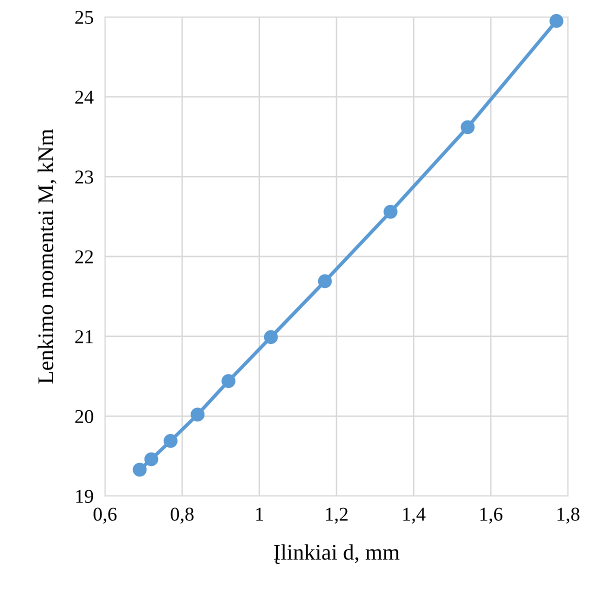 Image resolution: width=597 pixels, height=589 pixels. Describe the element at coordinates (414, 516) in the screenshot. I see `x-tick-label: 1,4` at that location.